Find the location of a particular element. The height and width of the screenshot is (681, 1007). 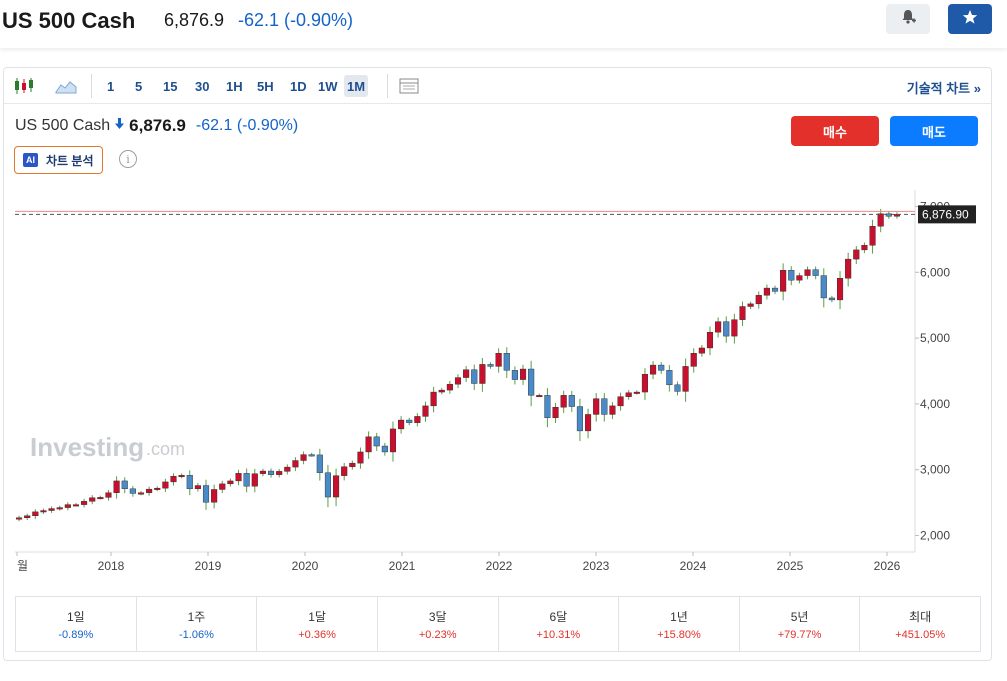

ai-label: 차트 분석 is located at coordinates (70, 160).